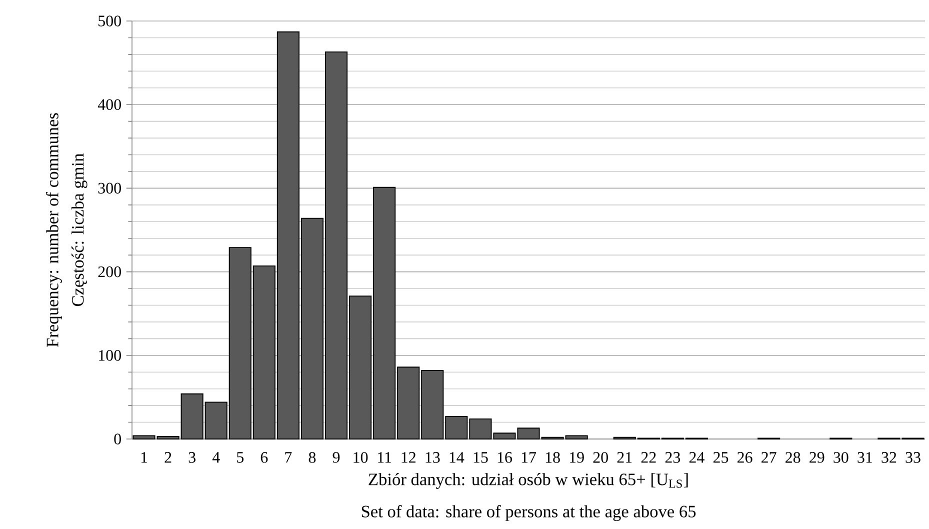 The height and width of the screenshot is (529, 929). Describe the element at coordinates (109, 21) in the screenshot. I see `y-tick-label: 500` at that location.